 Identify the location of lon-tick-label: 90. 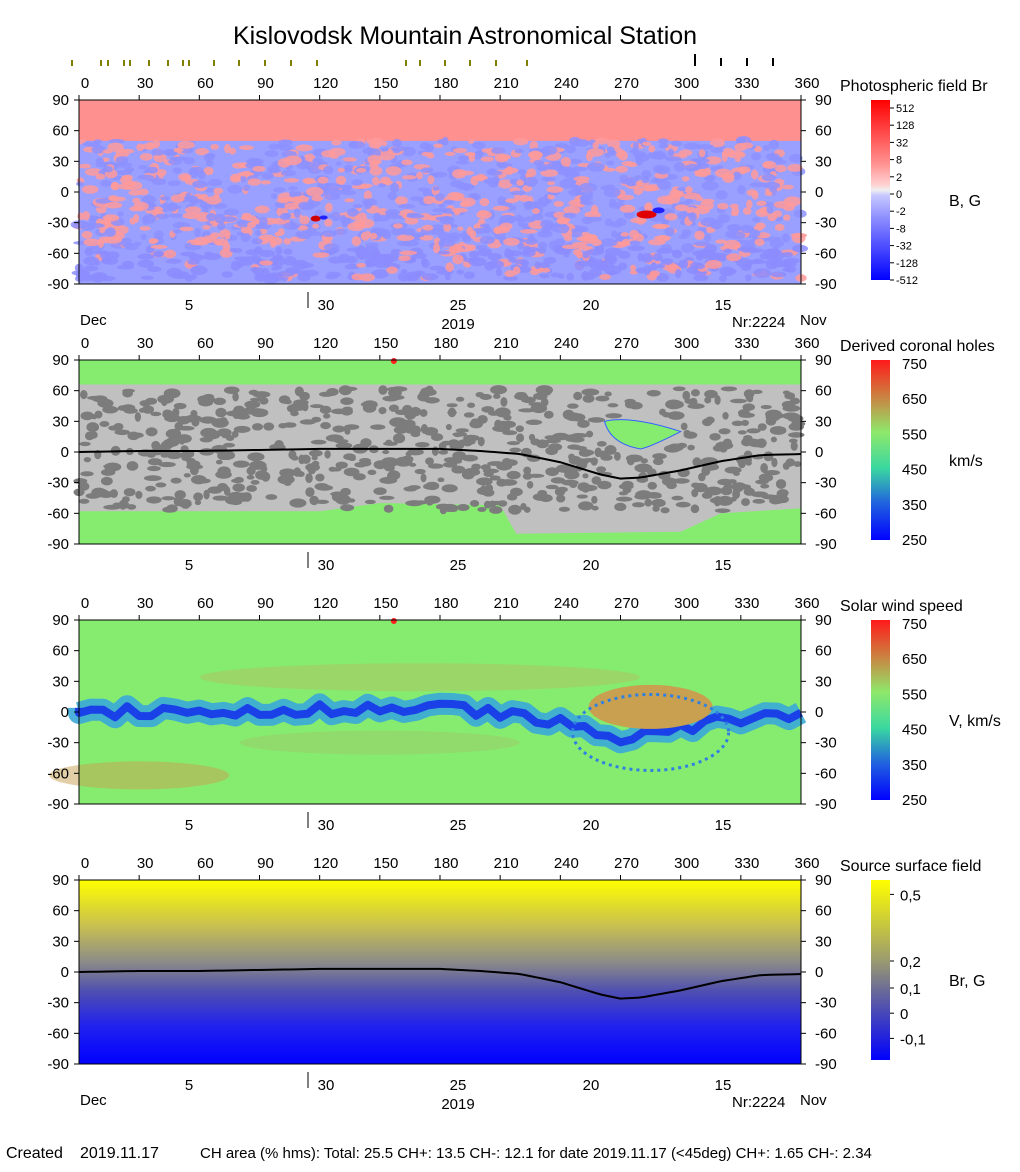
(265, 343).